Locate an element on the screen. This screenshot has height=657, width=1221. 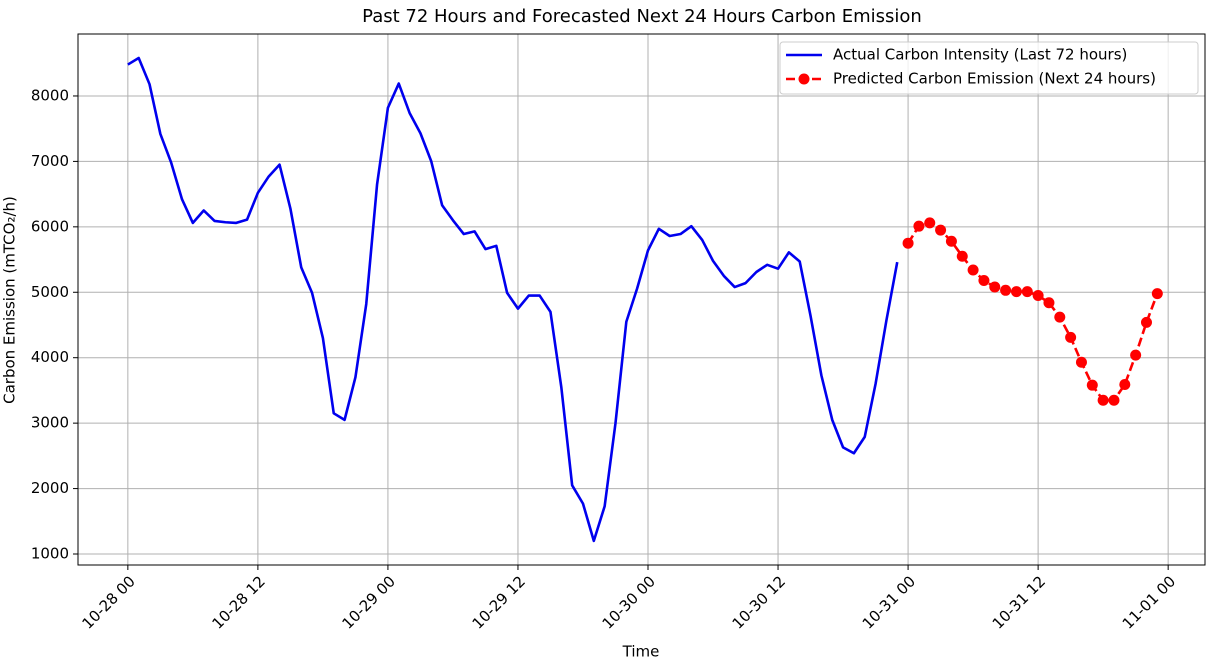
x-axis-label: Time is located at coordinates (641, 650).